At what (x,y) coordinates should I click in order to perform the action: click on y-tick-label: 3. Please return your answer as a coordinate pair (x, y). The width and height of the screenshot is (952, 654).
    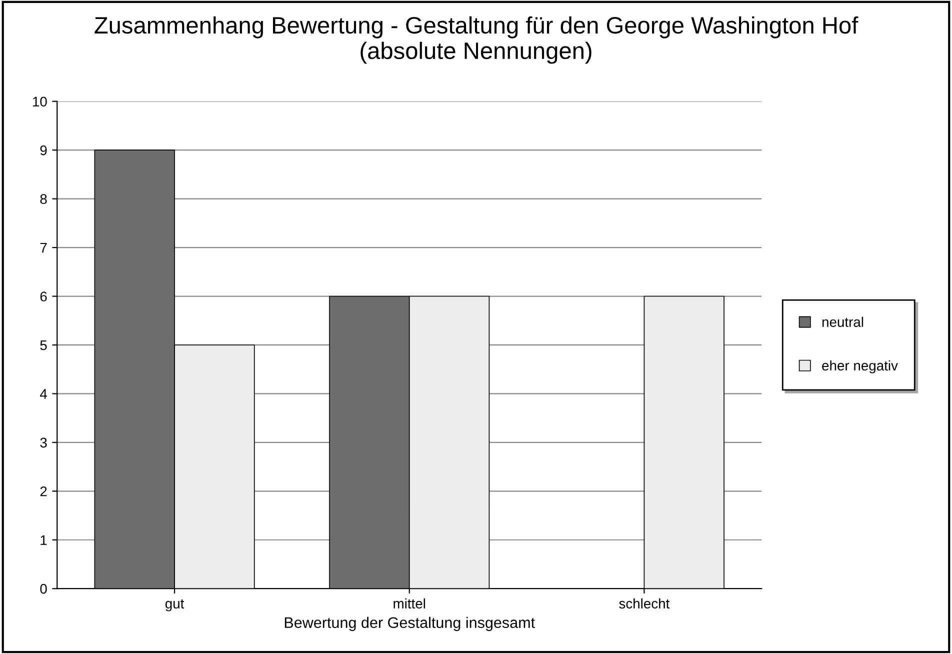
    Looking at the image, I should click on (43, 443).